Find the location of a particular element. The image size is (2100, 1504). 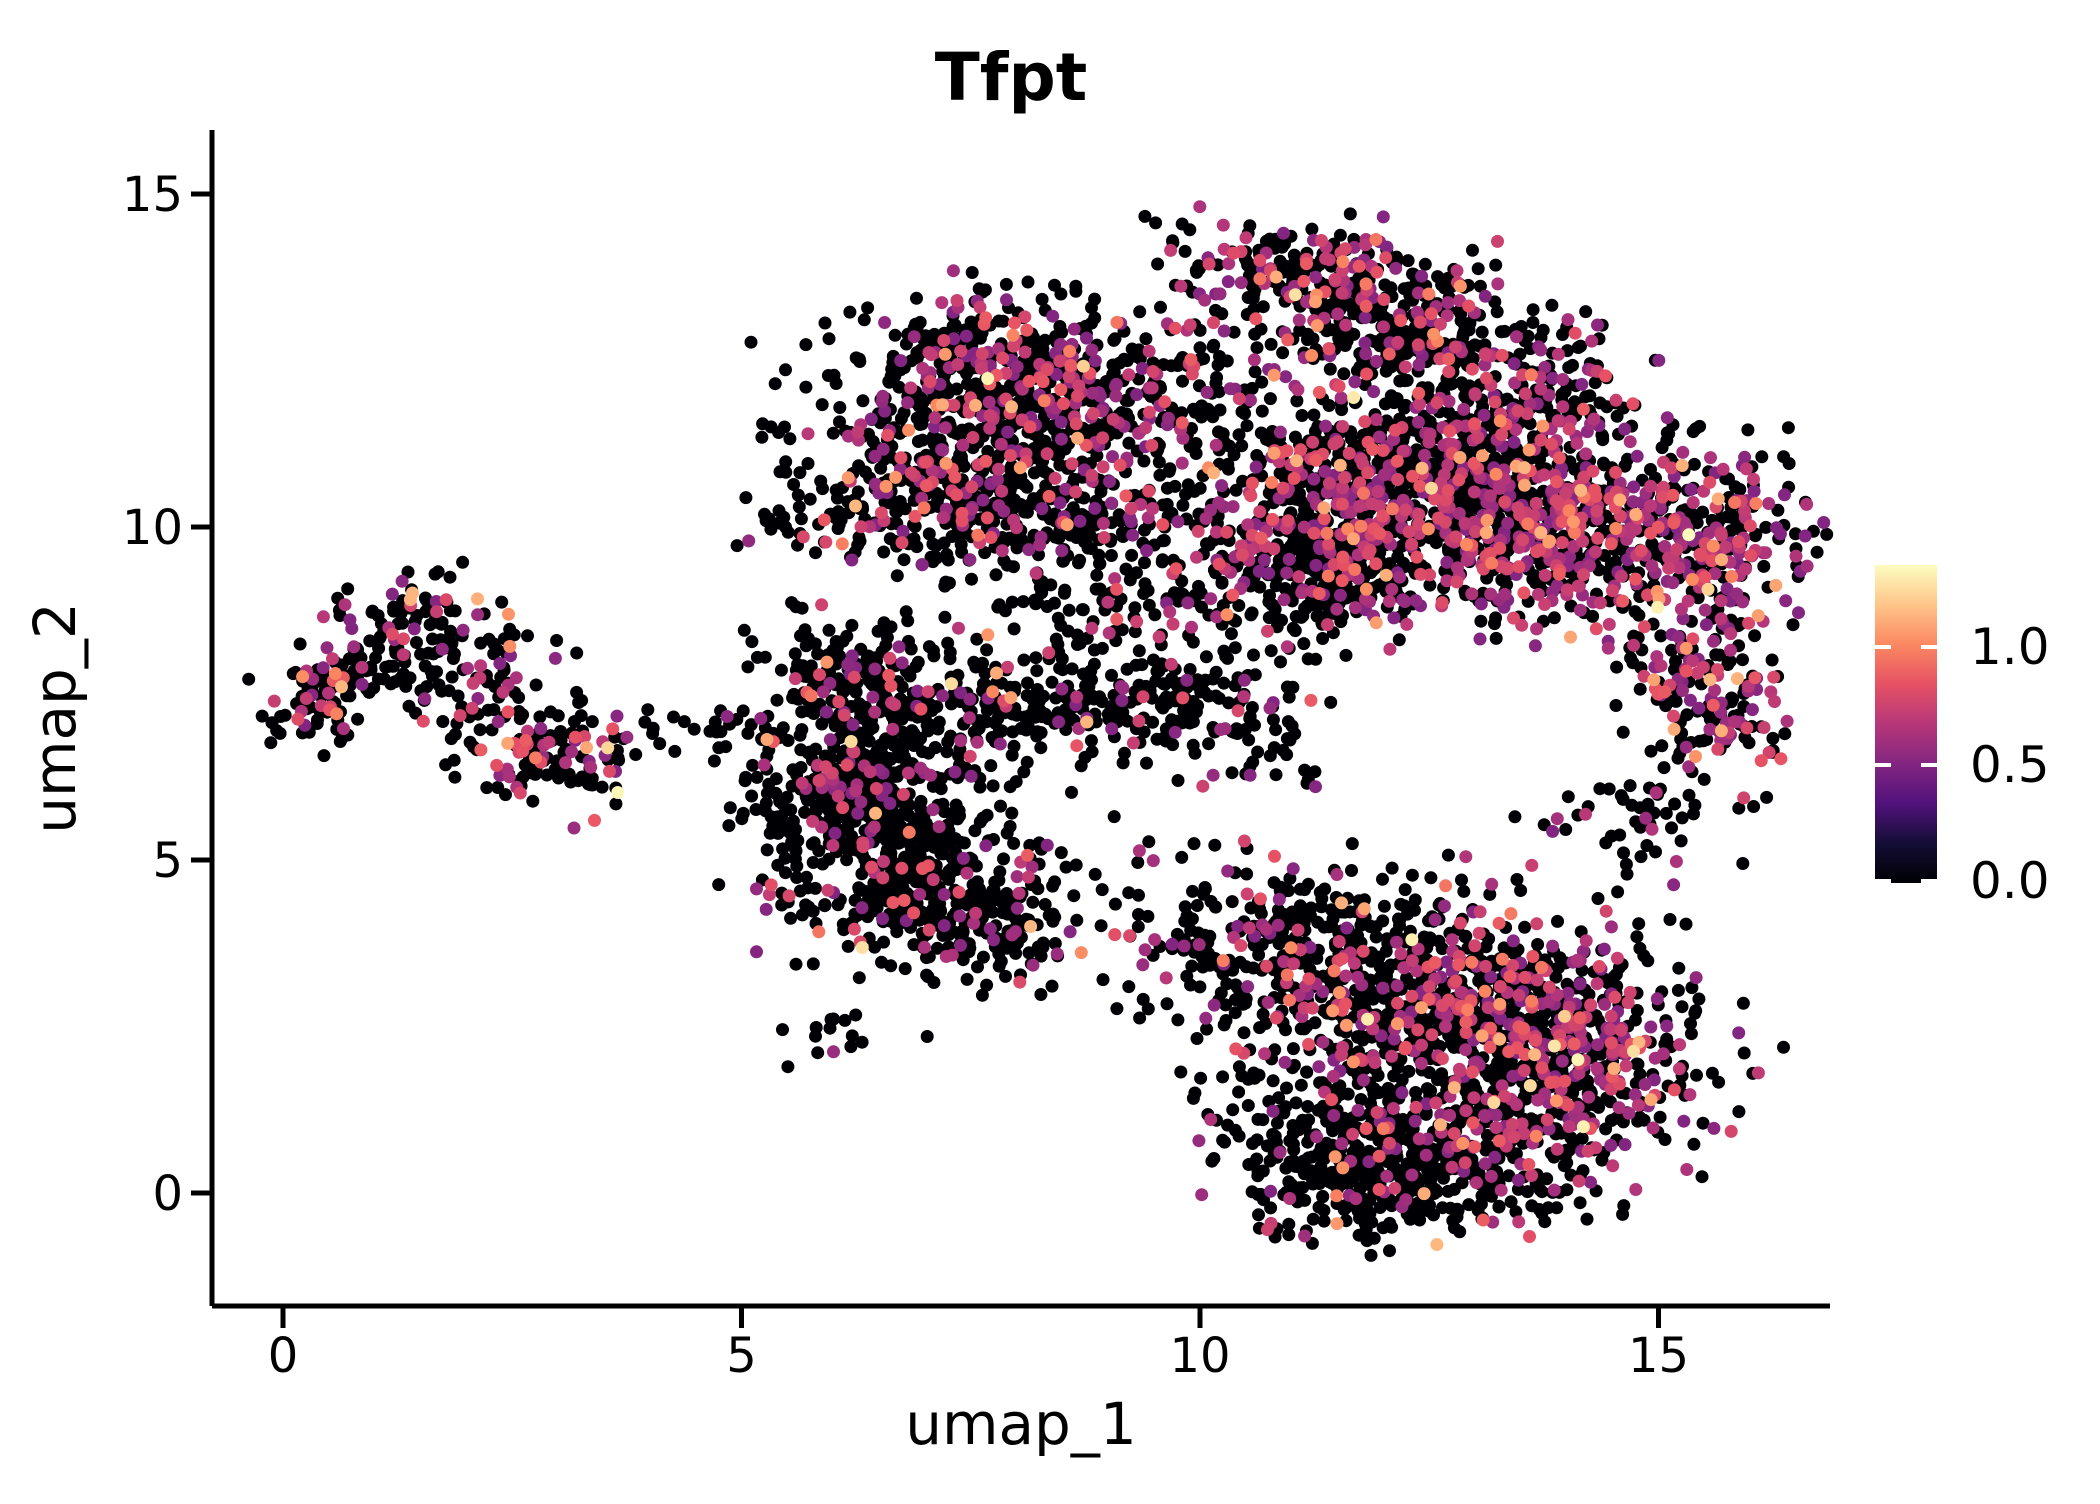

y-tick-label-10: 10 is located at coordinates (152, 528).